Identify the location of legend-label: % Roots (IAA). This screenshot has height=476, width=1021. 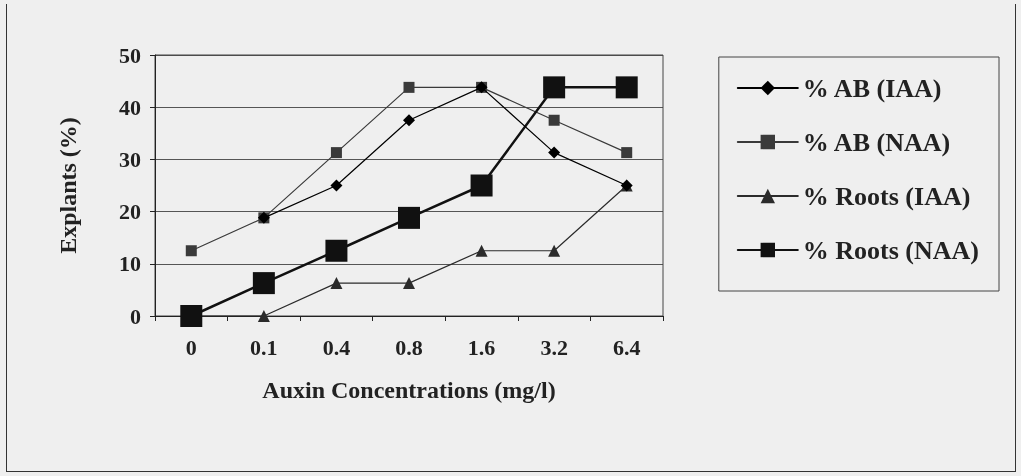
(886, 196).